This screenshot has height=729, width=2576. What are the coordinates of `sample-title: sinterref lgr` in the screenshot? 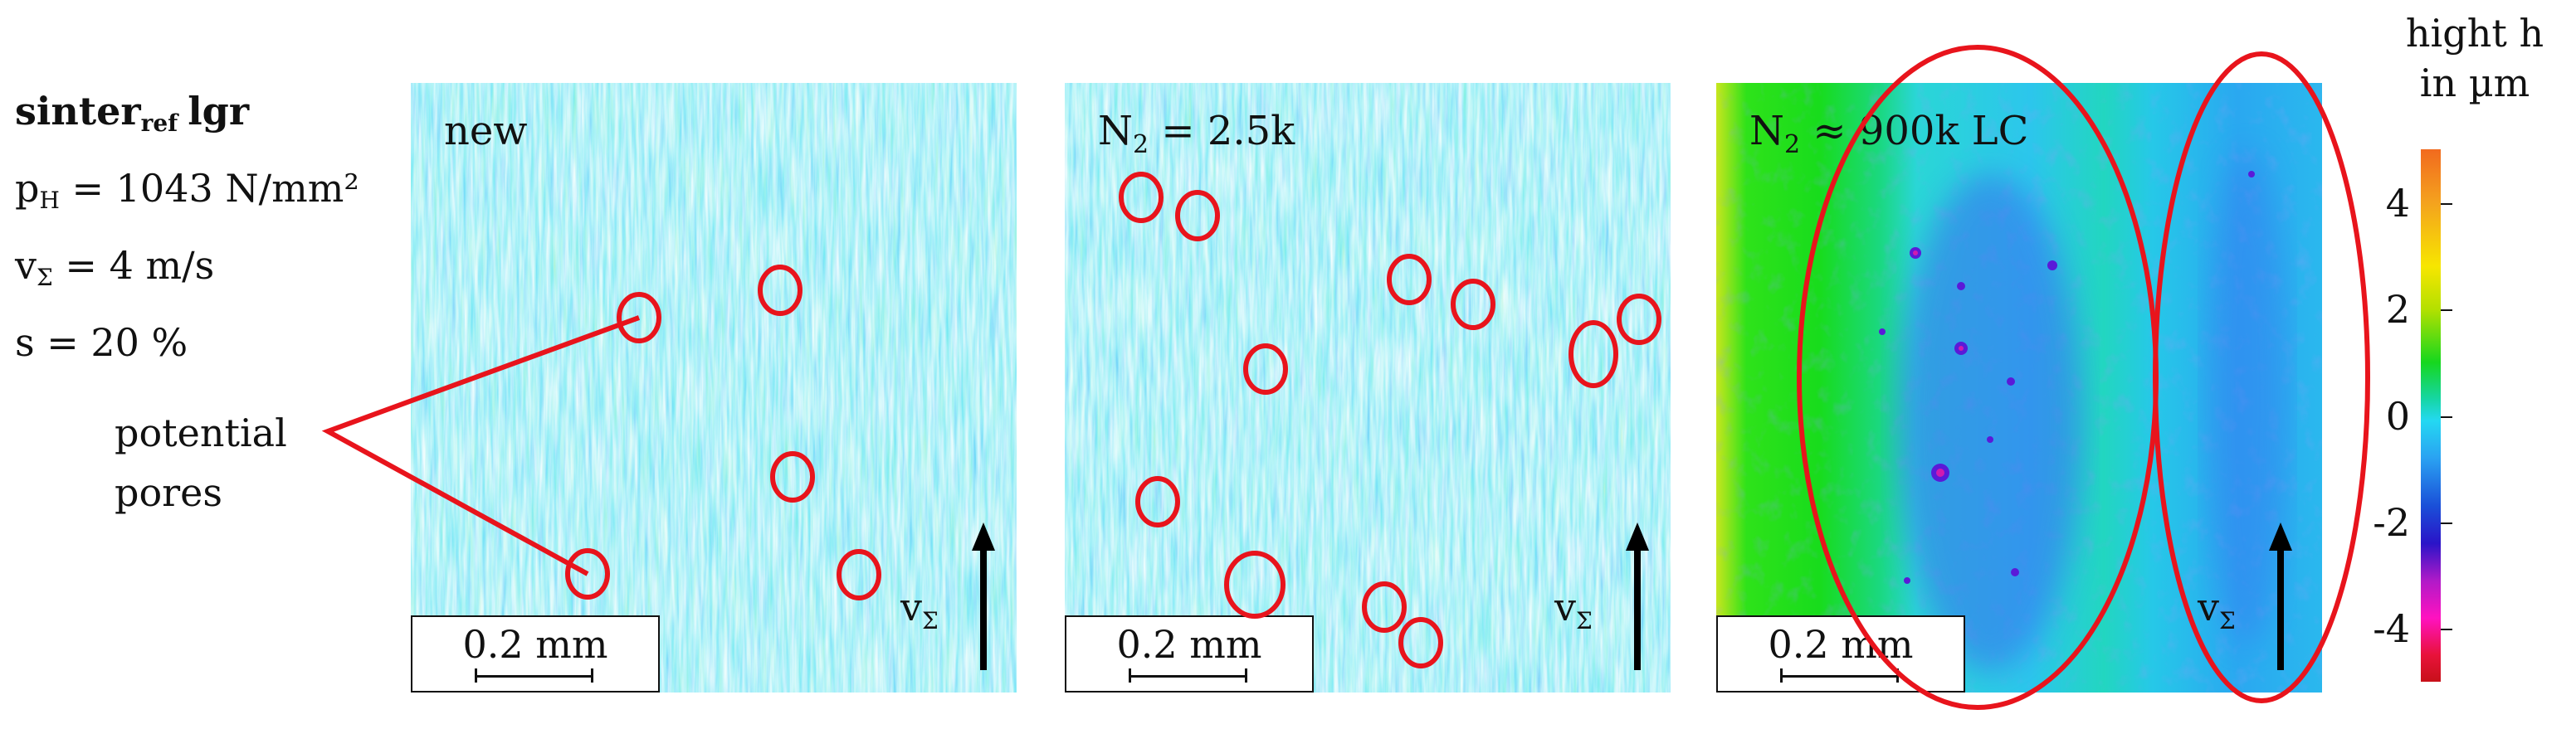 It's located at (187, 118).